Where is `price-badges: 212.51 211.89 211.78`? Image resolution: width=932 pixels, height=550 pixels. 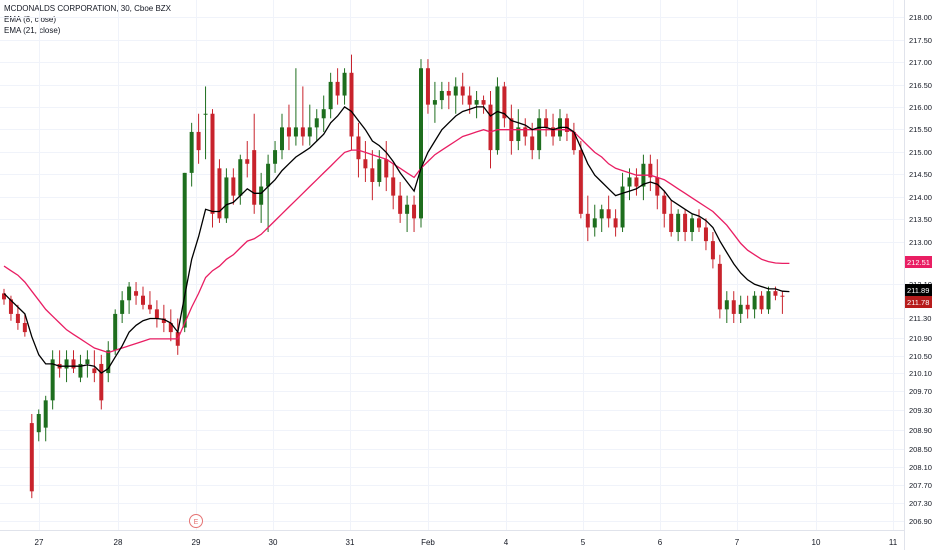 price-badges: 212.51 211.89 211.78 is located at coordinates (918, 282).